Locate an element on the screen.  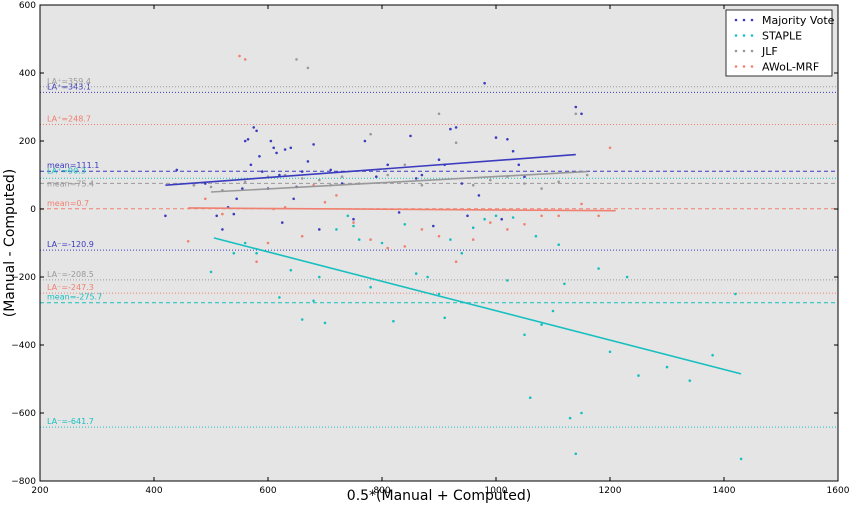
y-tick-label: 0 is located at coordinates (33, 210).